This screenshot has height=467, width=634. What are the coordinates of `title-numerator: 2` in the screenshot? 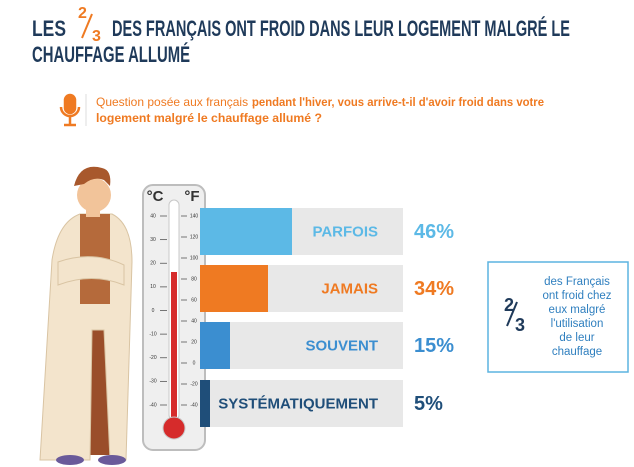 It's located at (82, 13).